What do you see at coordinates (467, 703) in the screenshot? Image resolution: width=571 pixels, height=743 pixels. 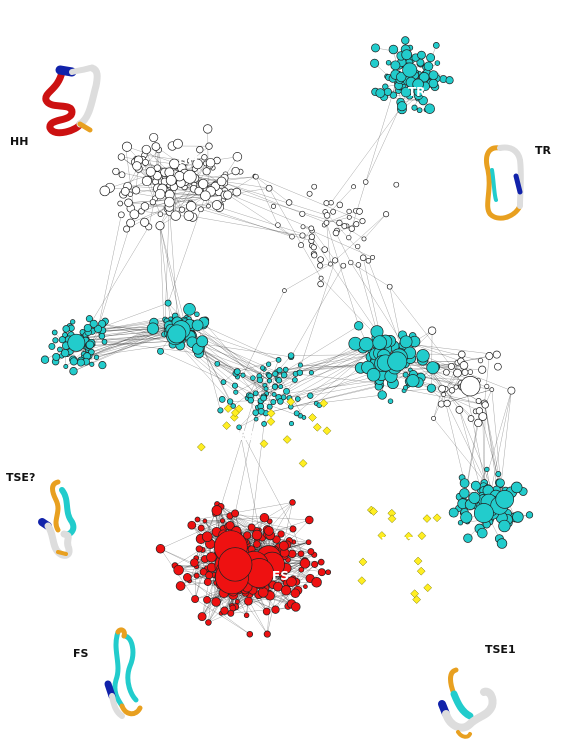 I see `tse1-structure-icon` at bounding box center [467, 703].